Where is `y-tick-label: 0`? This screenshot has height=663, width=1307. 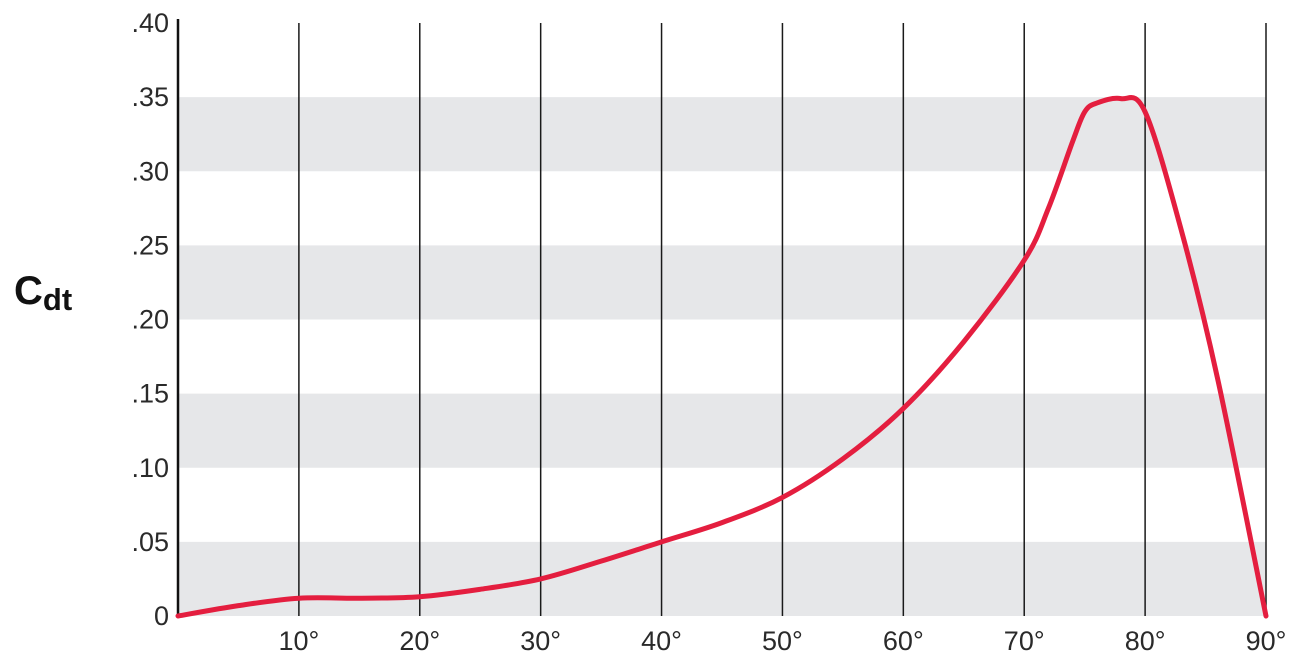
y-tick-label: 0 is located at coordinates (161, 616).